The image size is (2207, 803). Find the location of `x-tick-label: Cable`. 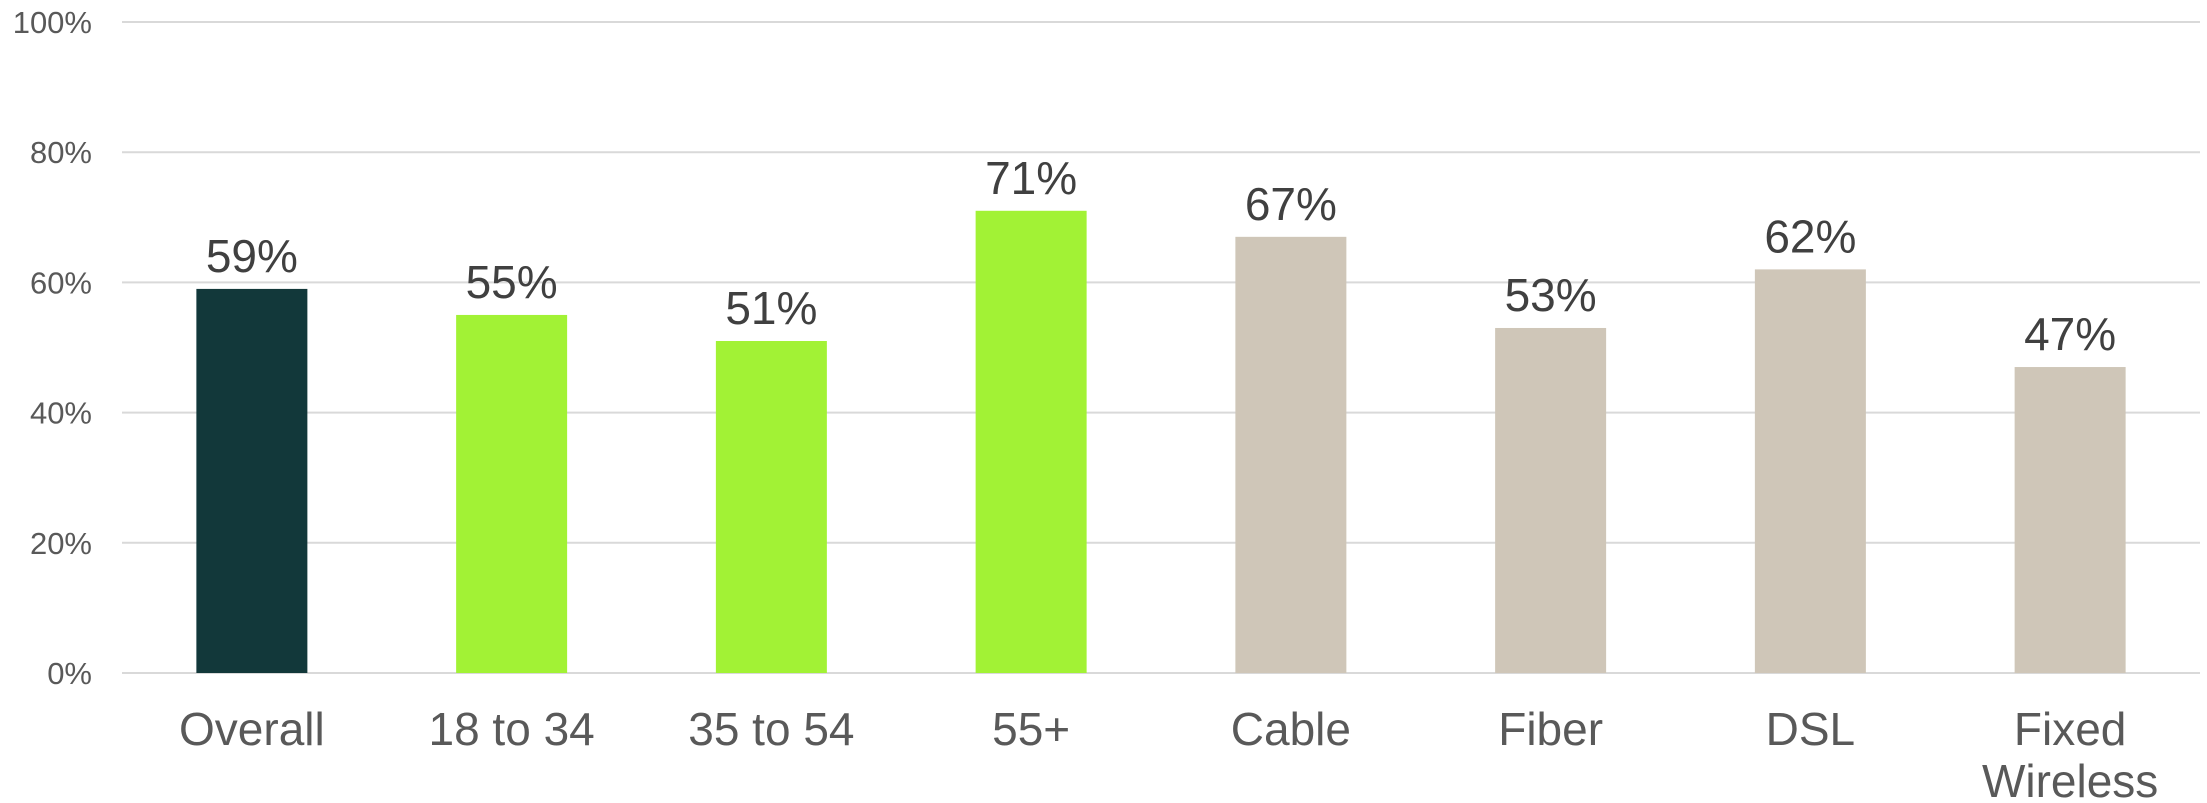

x-tick-label: Cable is located at coordinates (1291, 729).